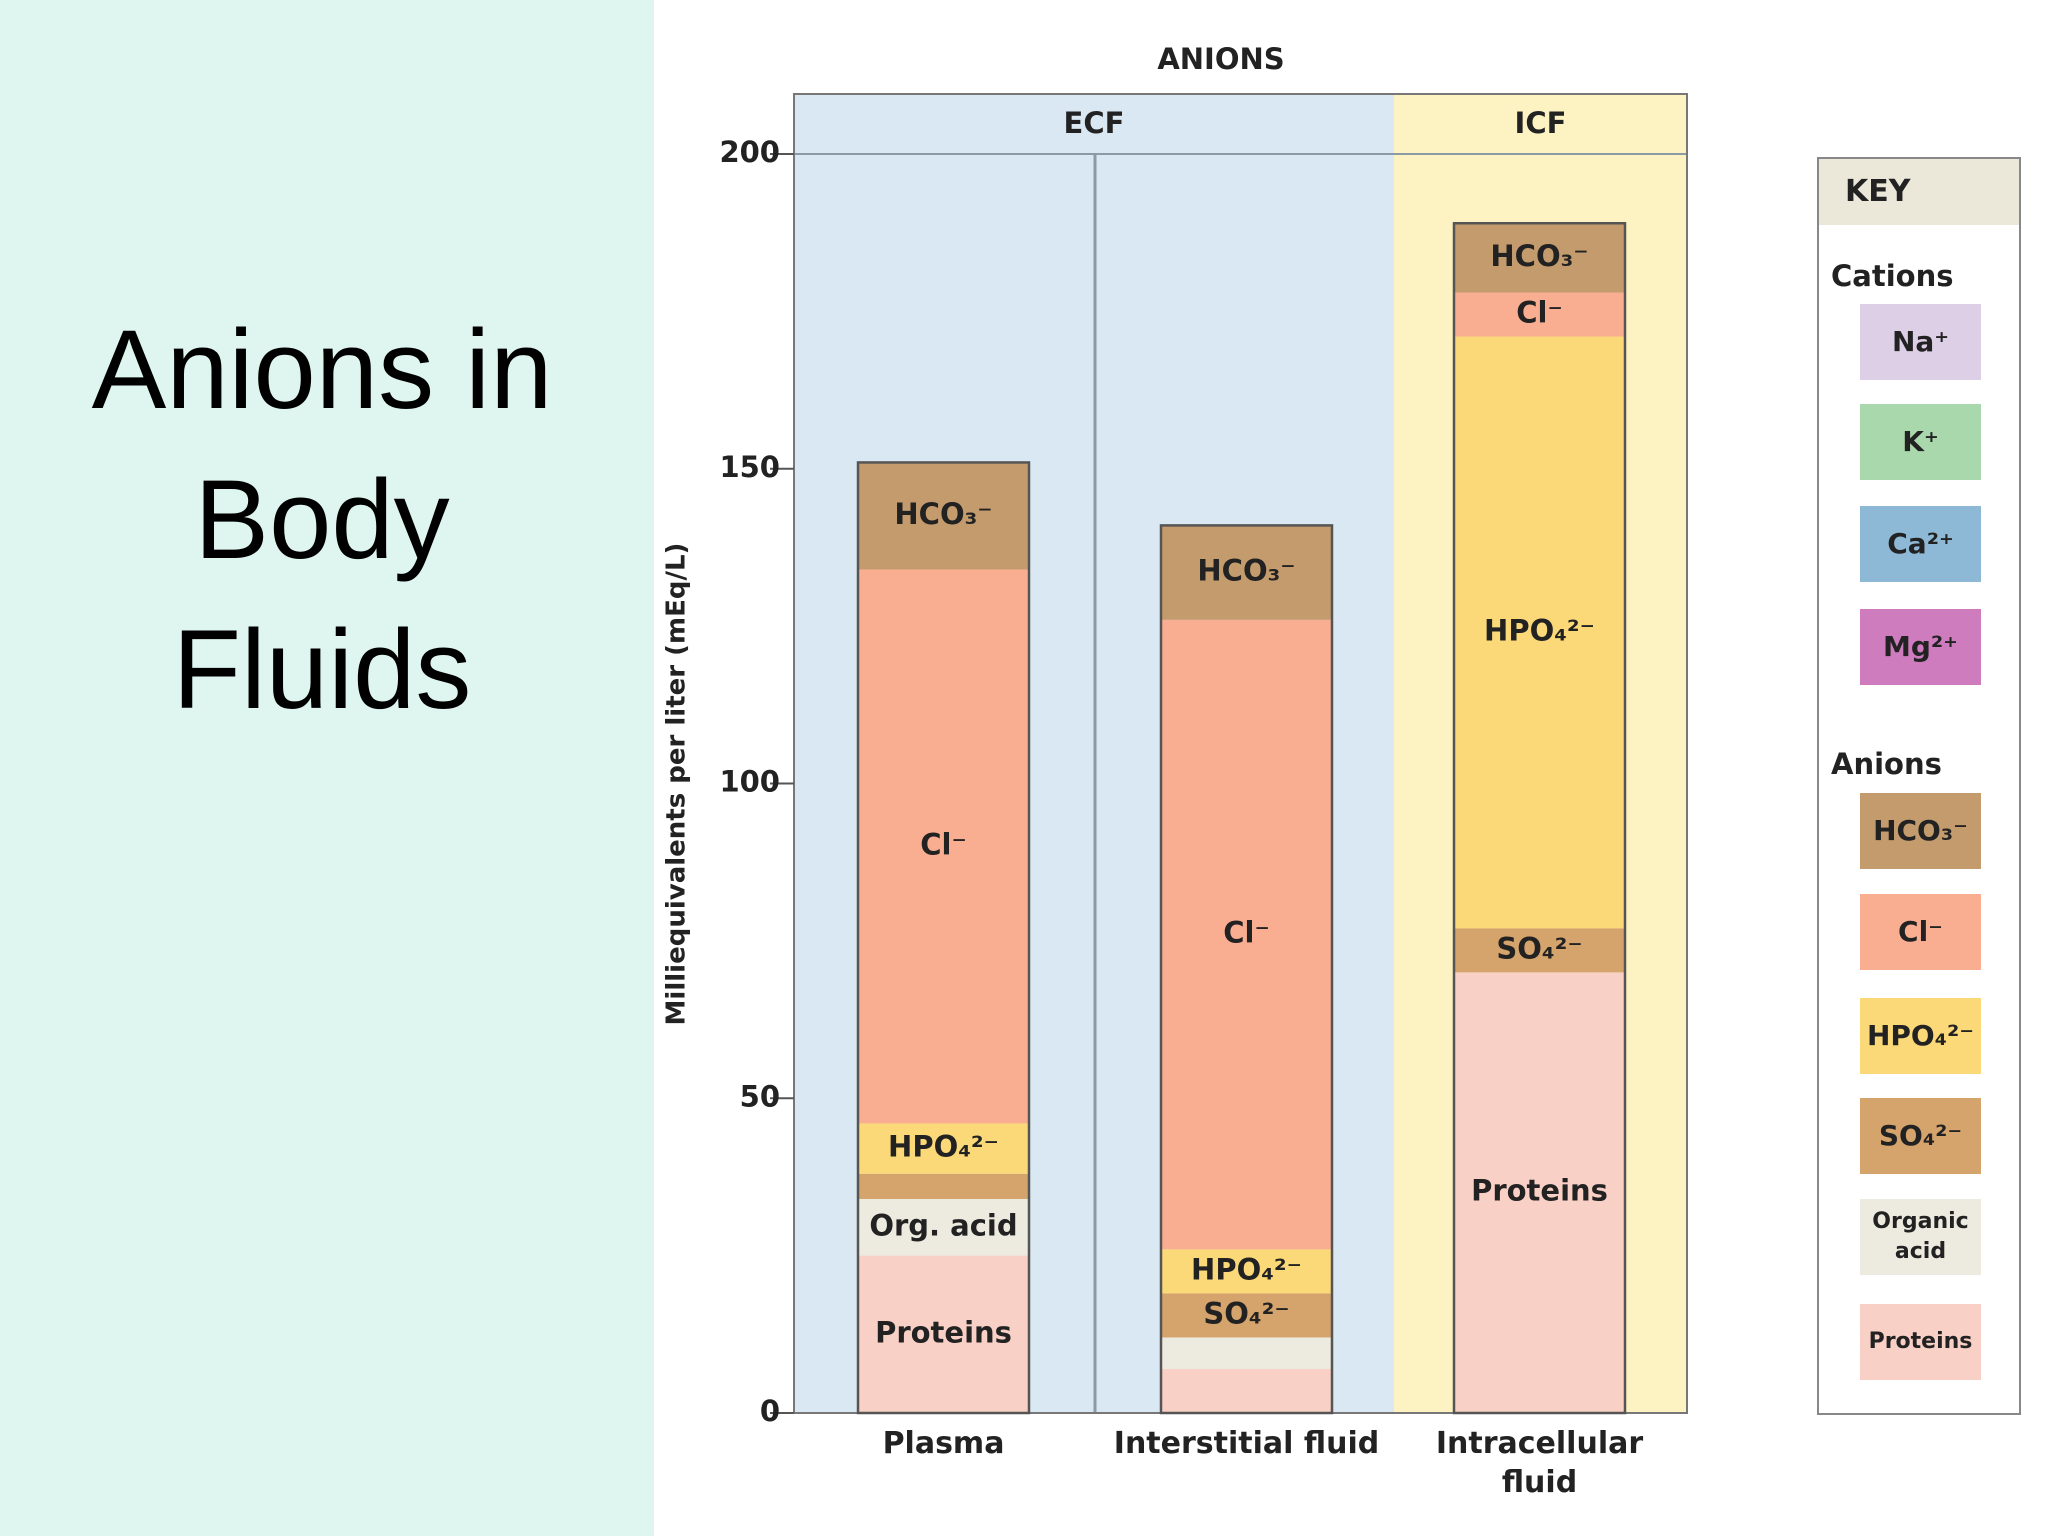 This screenshot has height=1536, width=2048. What do you see at coordinates (1920, 1342) in the screenshot?
I see `legend-entry: Proteins` at bounding box center [1920, 1342].